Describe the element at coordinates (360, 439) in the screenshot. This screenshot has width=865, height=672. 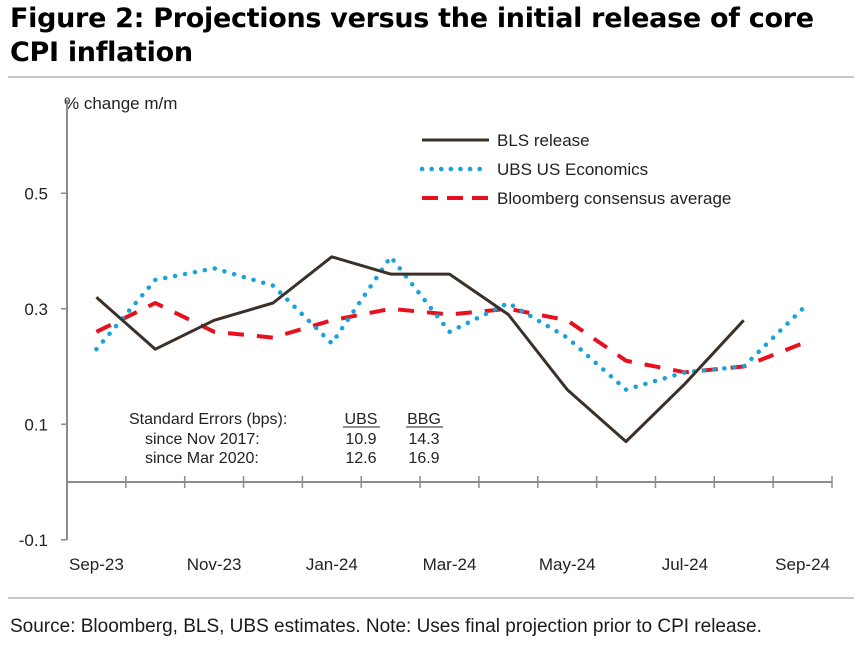
I see `se-value: 10.9` at that location.